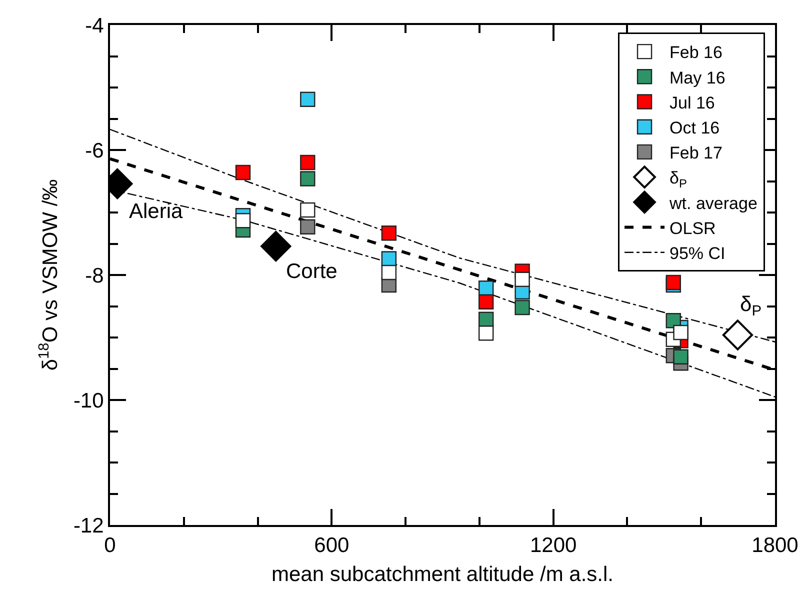 Image resolution: width=806 pixels, height=605 pixels. I want to click on legend-label: wt. average, so click(713, 203).